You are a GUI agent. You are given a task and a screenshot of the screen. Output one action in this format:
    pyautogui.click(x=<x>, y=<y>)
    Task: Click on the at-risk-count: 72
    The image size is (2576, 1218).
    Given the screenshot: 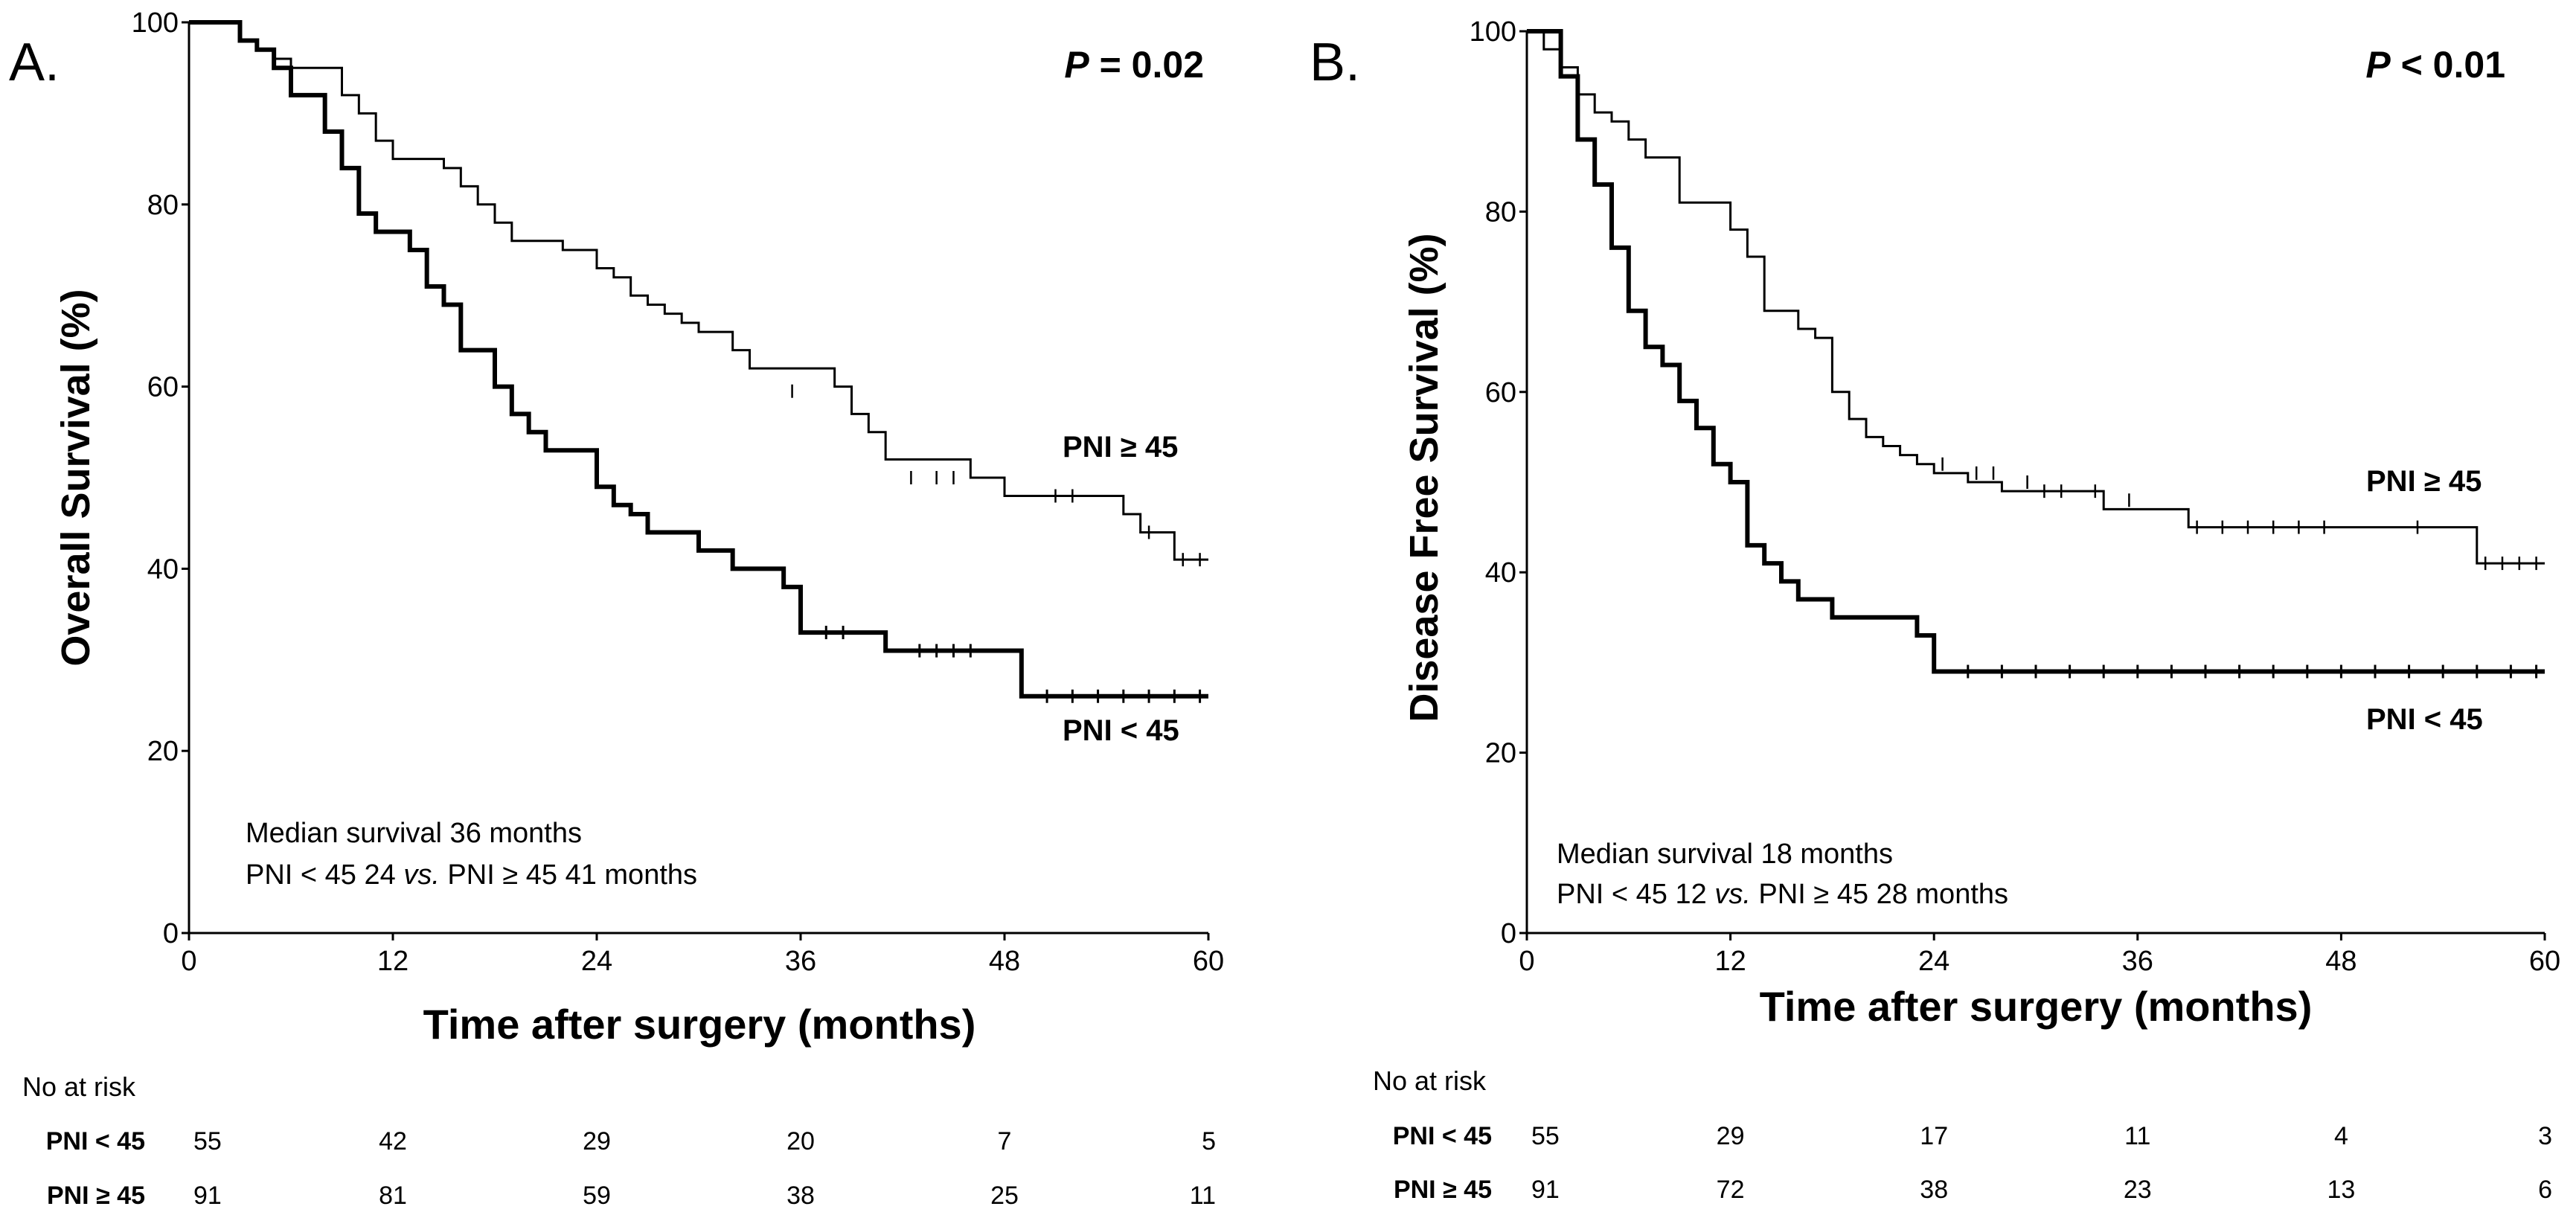 What is the action you would take?
    pyautogui.click(x=1731, y=1190)
    